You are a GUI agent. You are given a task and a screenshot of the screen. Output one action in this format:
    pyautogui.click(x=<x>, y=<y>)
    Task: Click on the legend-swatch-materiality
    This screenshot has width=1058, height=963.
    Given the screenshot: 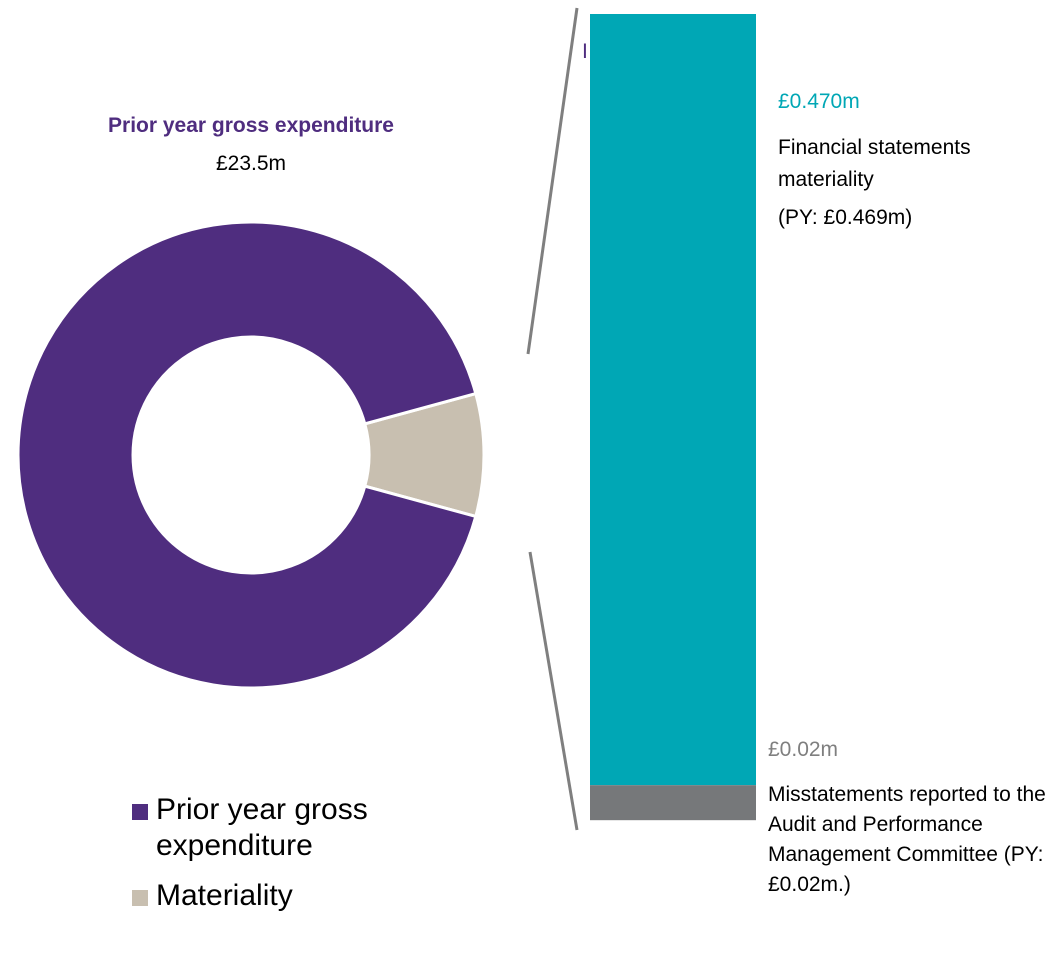 What is the action you would take?
    pyautogui.click(x=140, y=898)
    